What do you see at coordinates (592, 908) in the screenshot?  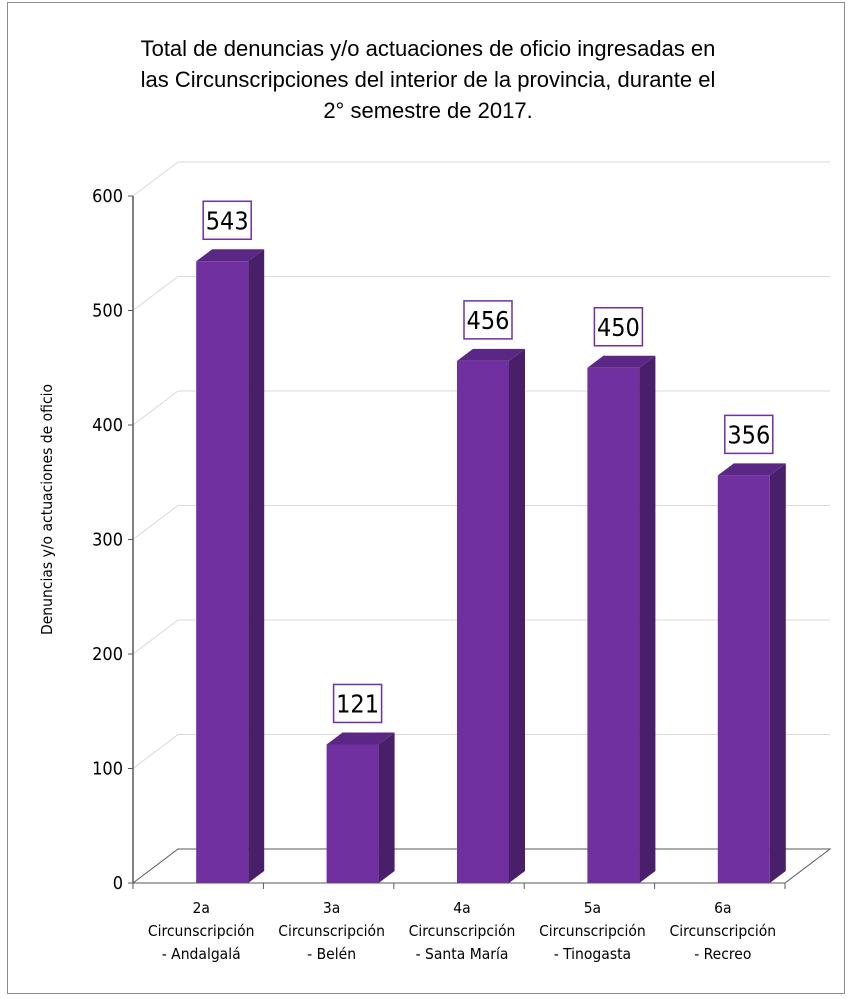 I see `x-tick-label: 5a` at bounding box center [592, 908].